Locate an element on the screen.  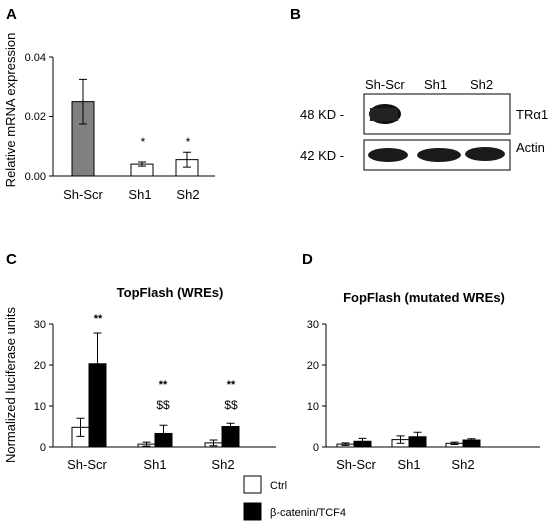
blot-marker-42kd: 42 KD - is located at coordinates (322, 155).